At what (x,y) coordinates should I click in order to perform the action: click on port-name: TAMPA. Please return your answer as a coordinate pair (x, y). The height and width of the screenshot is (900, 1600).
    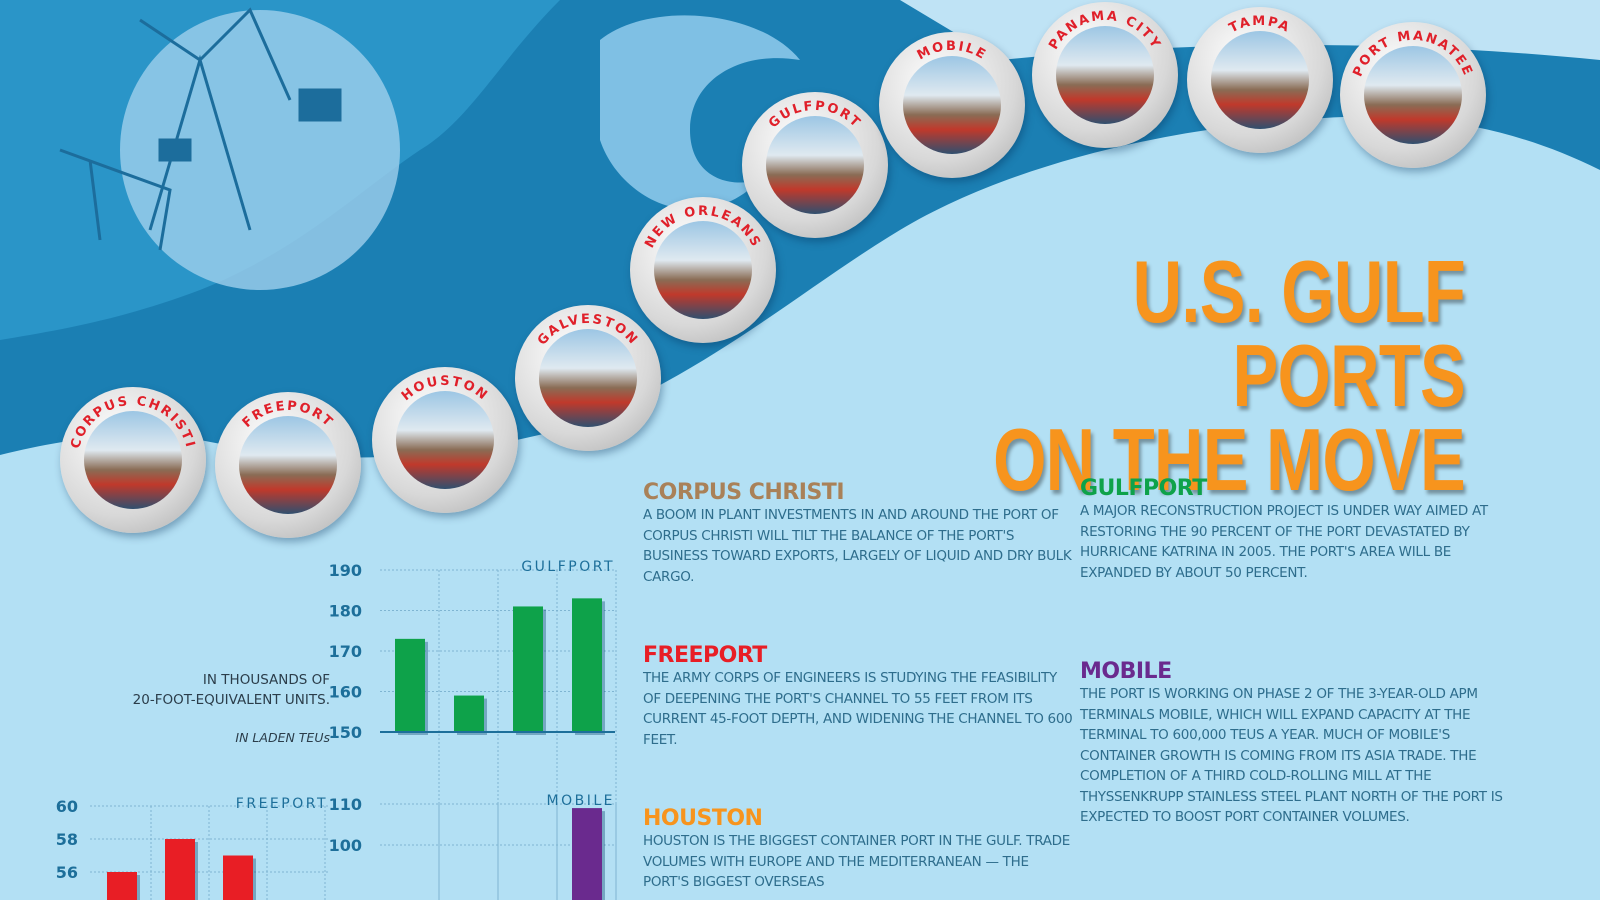
    Looking at the image, I should click on (1260, 25).